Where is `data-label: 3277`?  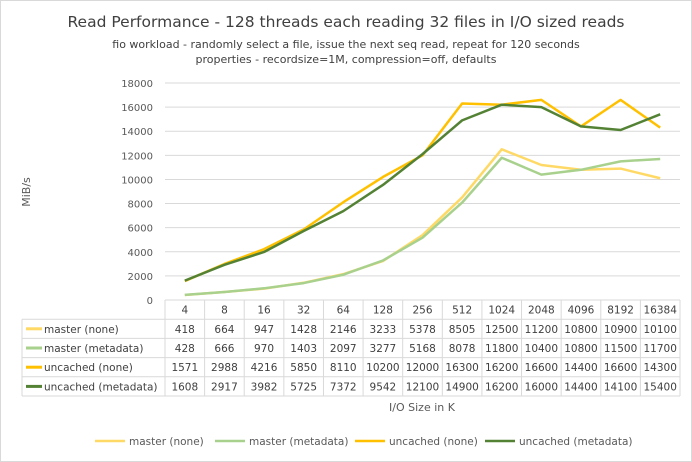 data-label: 3277 is located at coordinates (383, 349).